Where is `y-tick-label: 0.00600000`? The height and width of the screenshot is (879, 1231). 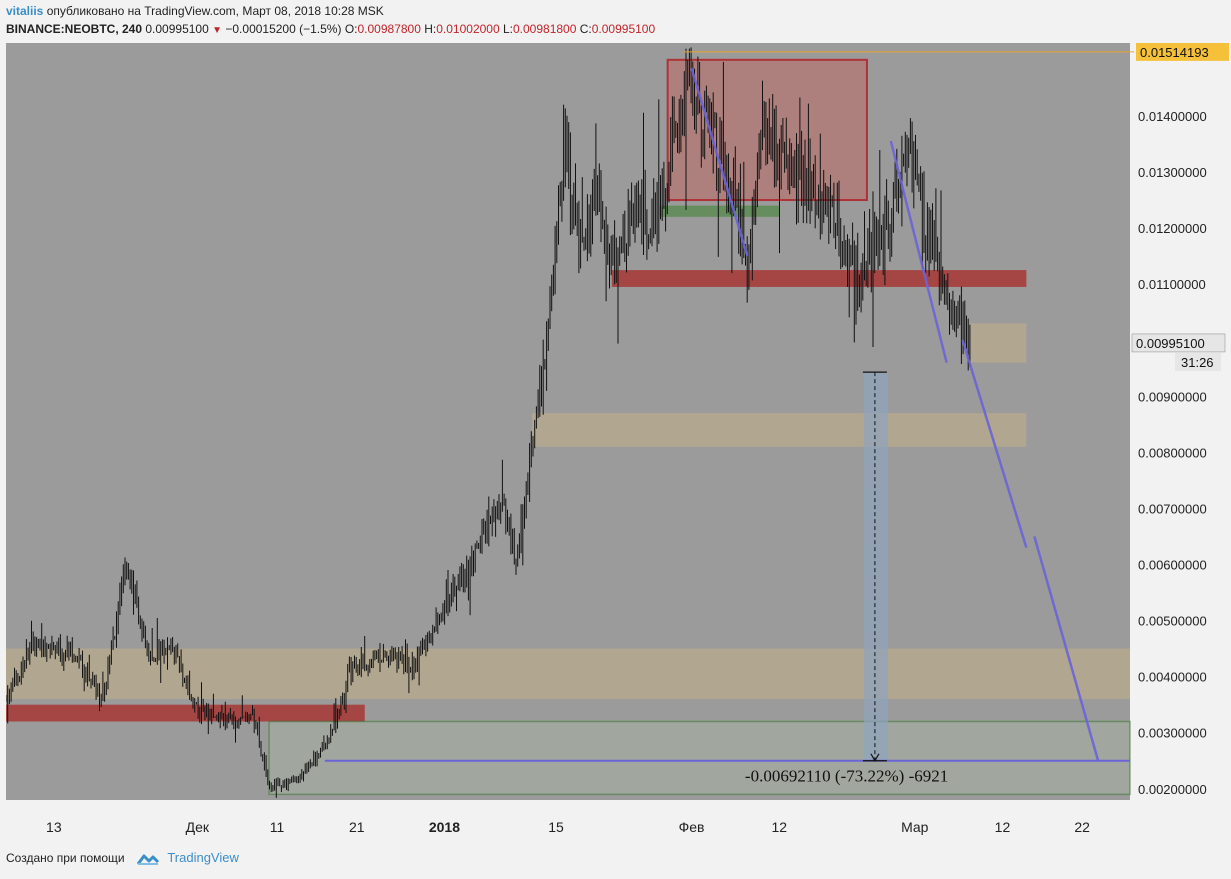
y-tick-label: 0.00600000 is located at coordinates (1172, 564).